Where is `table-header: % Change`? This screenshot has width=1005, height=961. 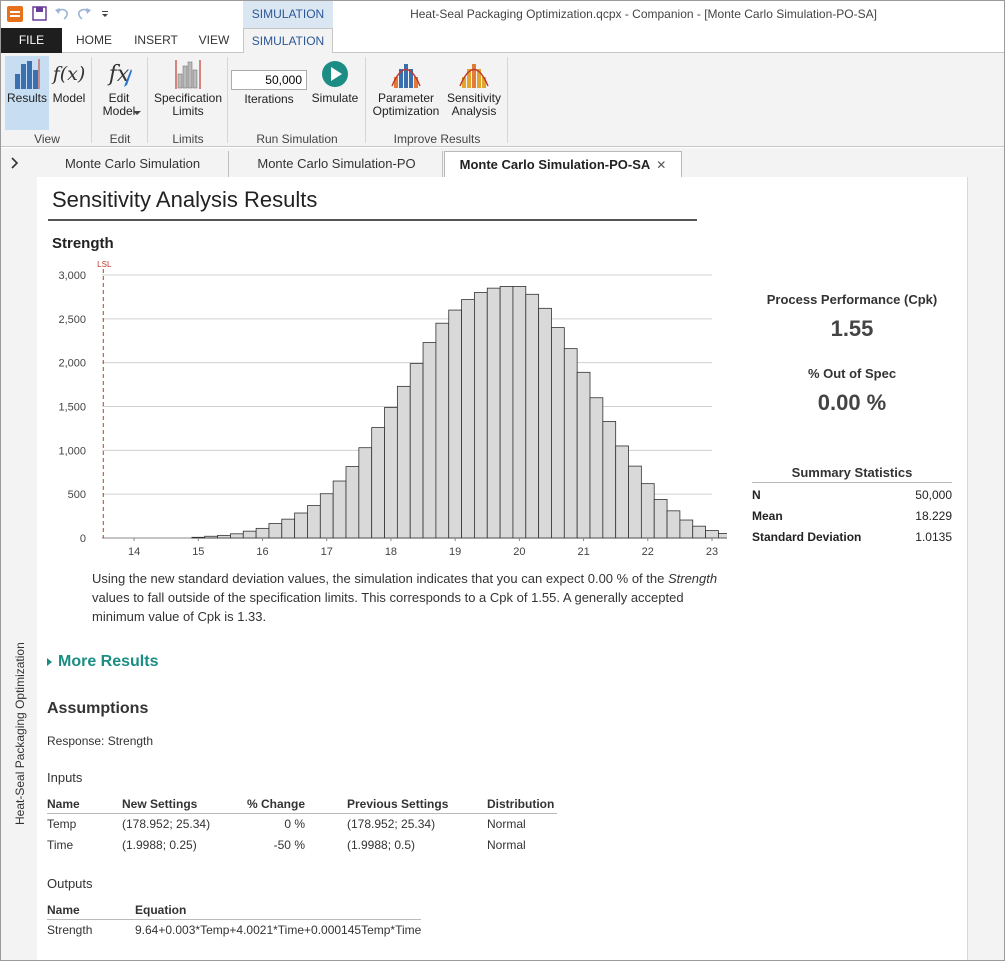 table-header: % Change is located at coordinates (276, 804).